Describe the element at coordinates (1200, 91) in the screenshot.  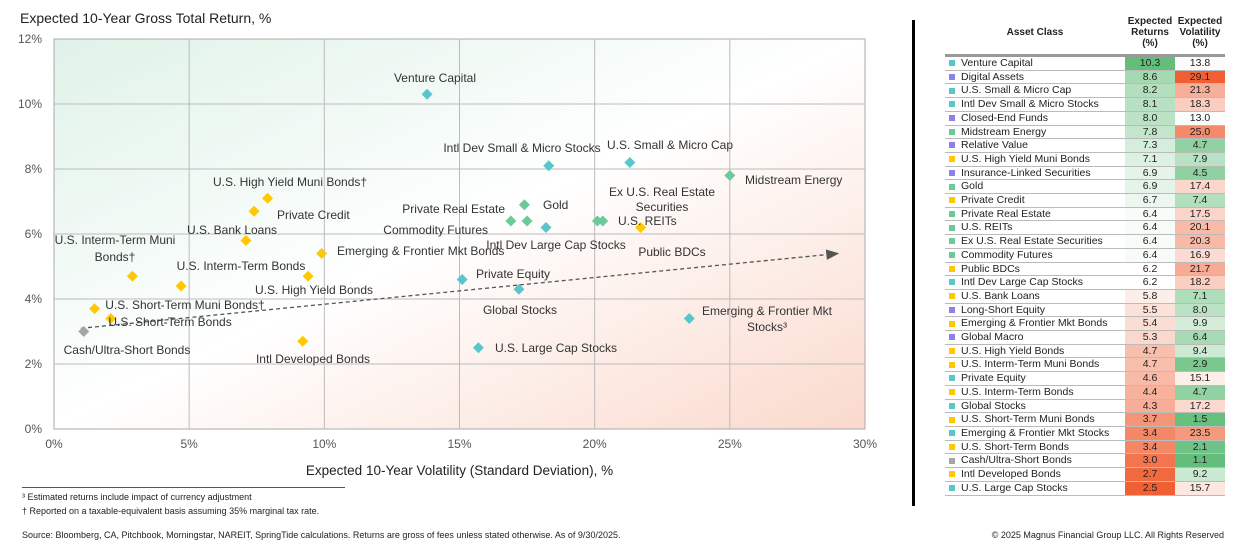
I see `volatility-cell: 21.3` at that location.